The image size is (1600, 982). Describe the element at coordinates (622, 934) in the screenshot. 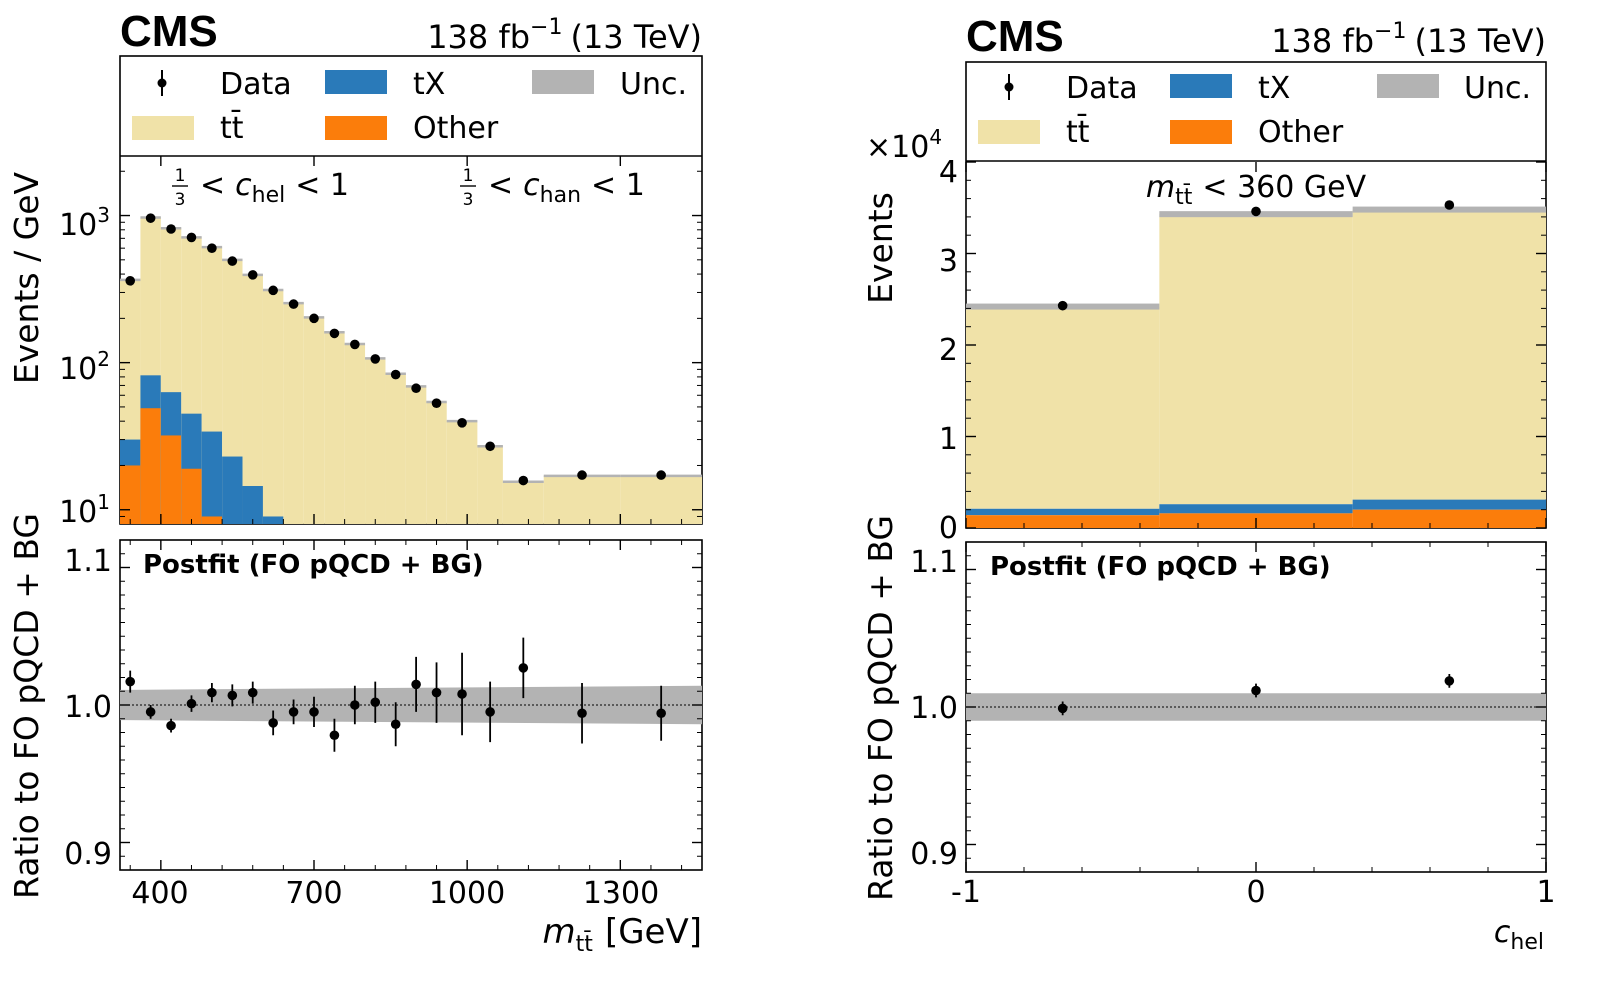

I see `left-xlabel: mtt̄ [GeV]` at that location.